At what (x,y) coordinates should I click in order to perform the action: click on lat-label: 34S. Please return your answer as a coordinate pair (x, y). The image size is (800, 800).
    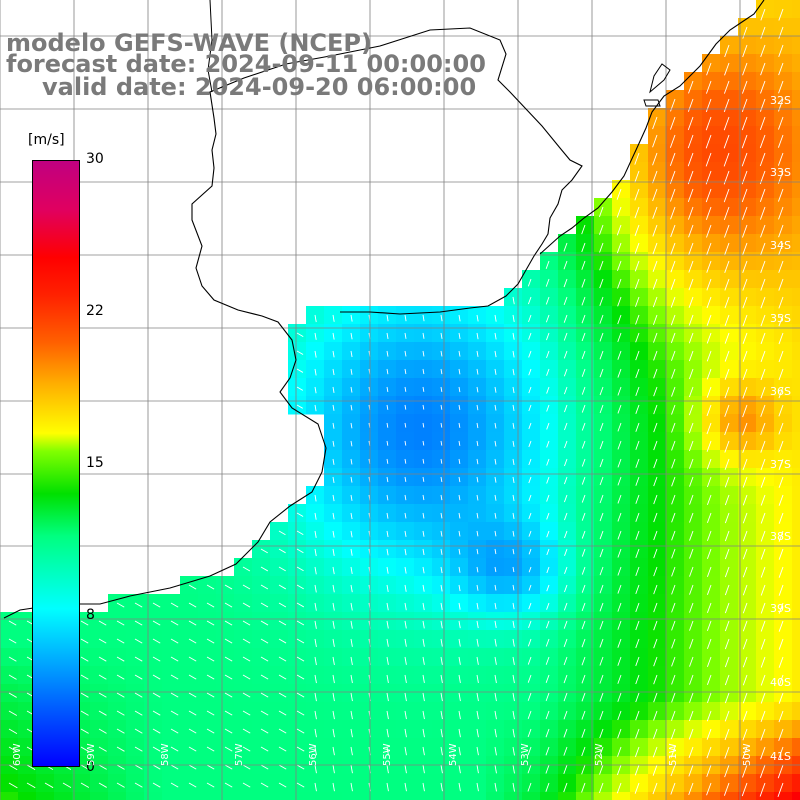
    Looking at the image, I should click on (780, 245).